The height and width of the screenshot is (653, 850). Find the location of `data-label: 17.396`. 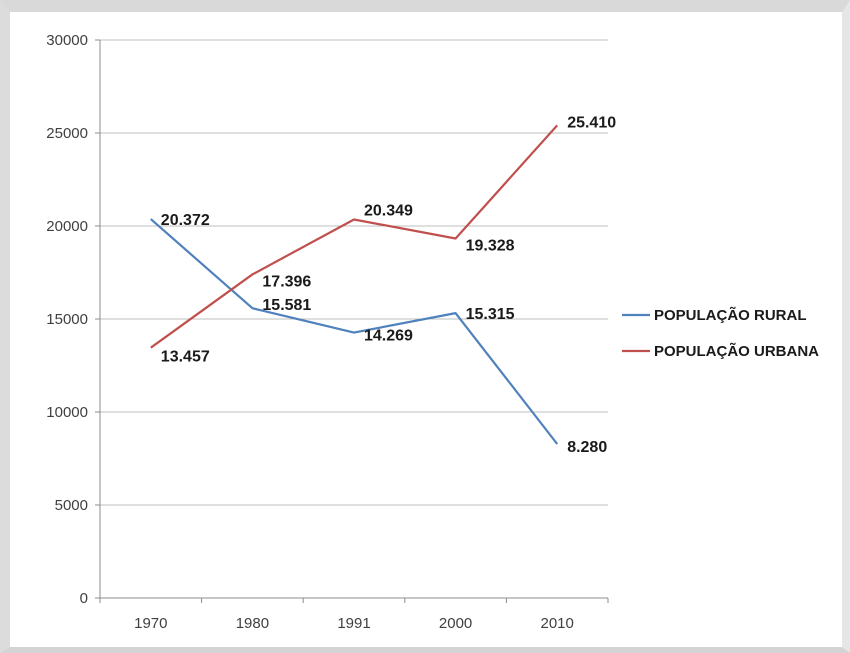

data-label: 17.396 is located at coordinates (286, 281).